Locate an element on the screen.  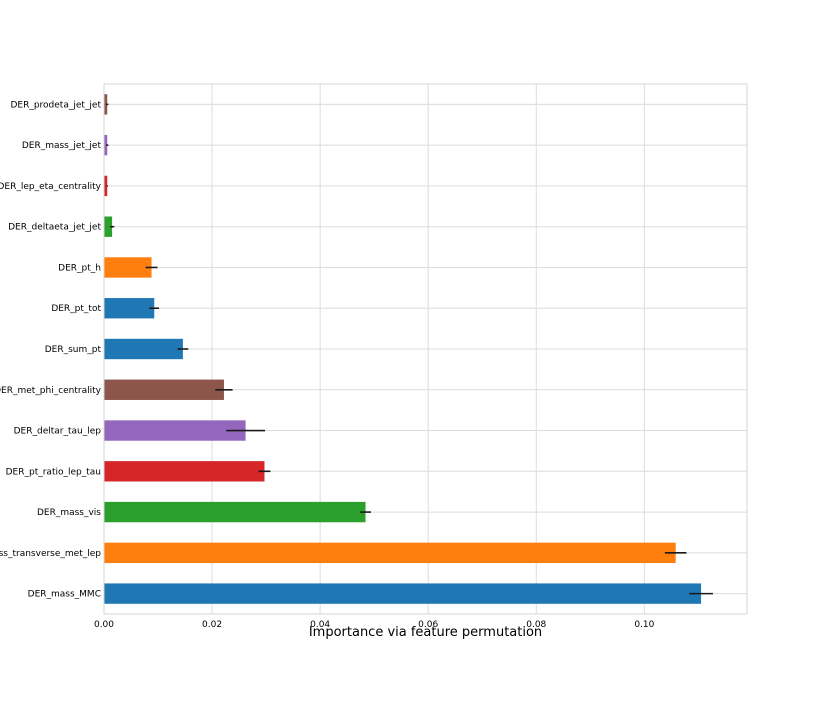
x-tick-label: 0.00 is located at coordinates (104, 625).